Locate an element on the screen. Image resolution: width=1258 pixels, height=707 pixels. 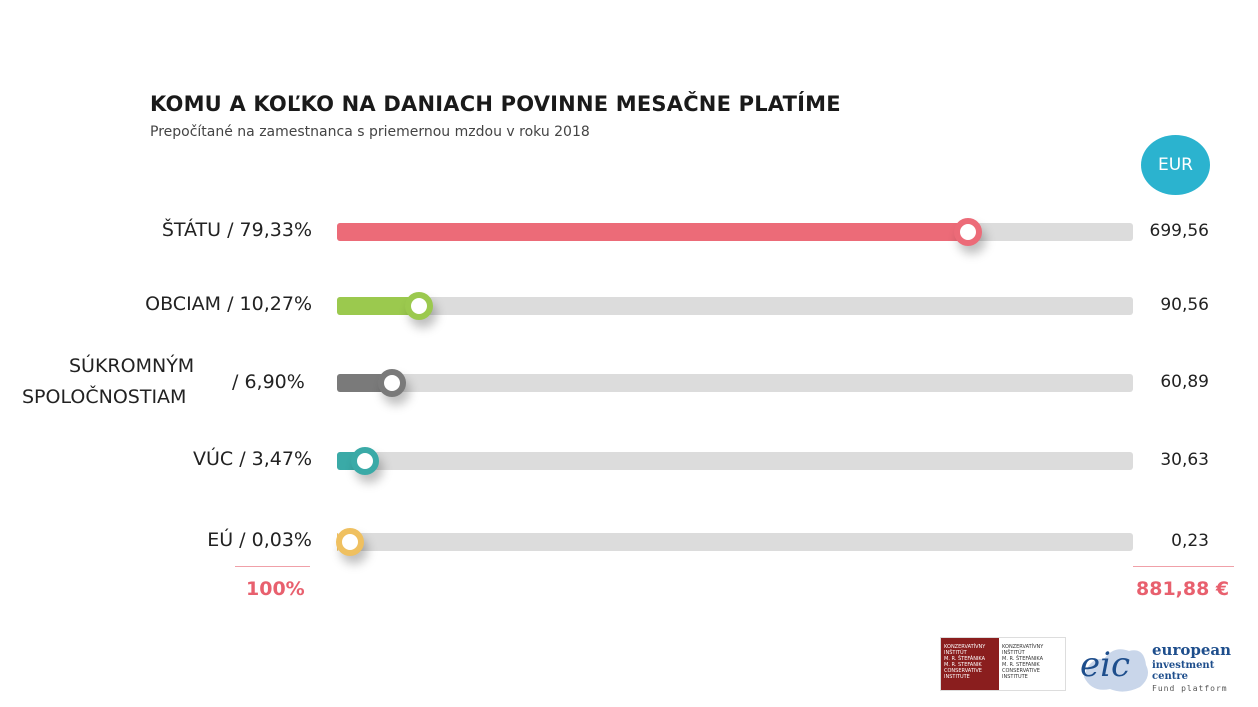
eic-fund: Fund platform is located at coordinates (1190, 688).